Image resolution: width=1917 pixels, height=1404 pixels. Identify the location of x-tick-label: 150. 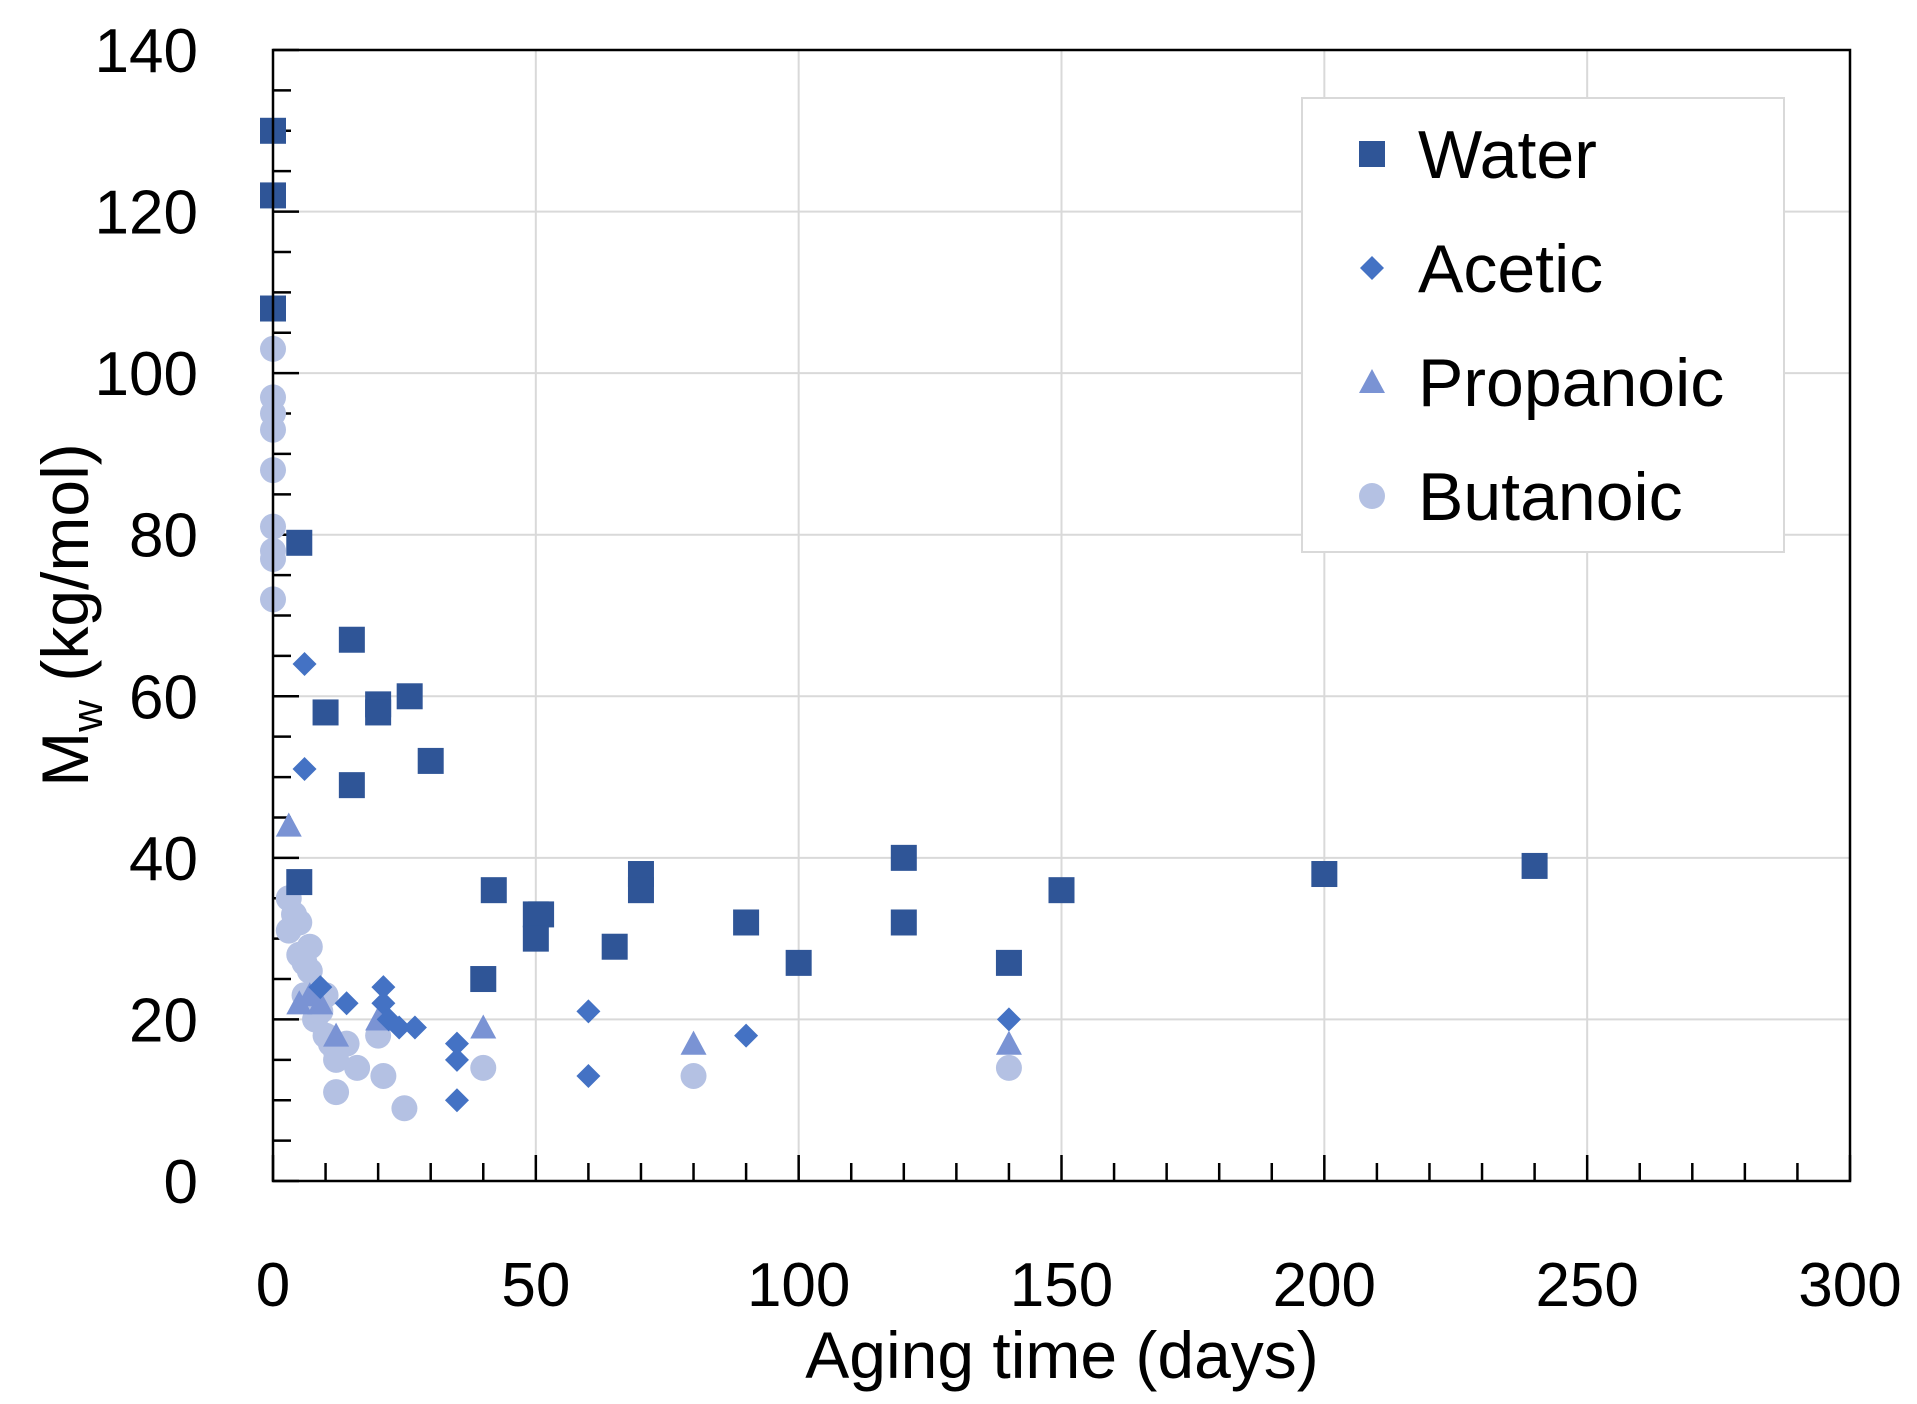
(1061, 1285).